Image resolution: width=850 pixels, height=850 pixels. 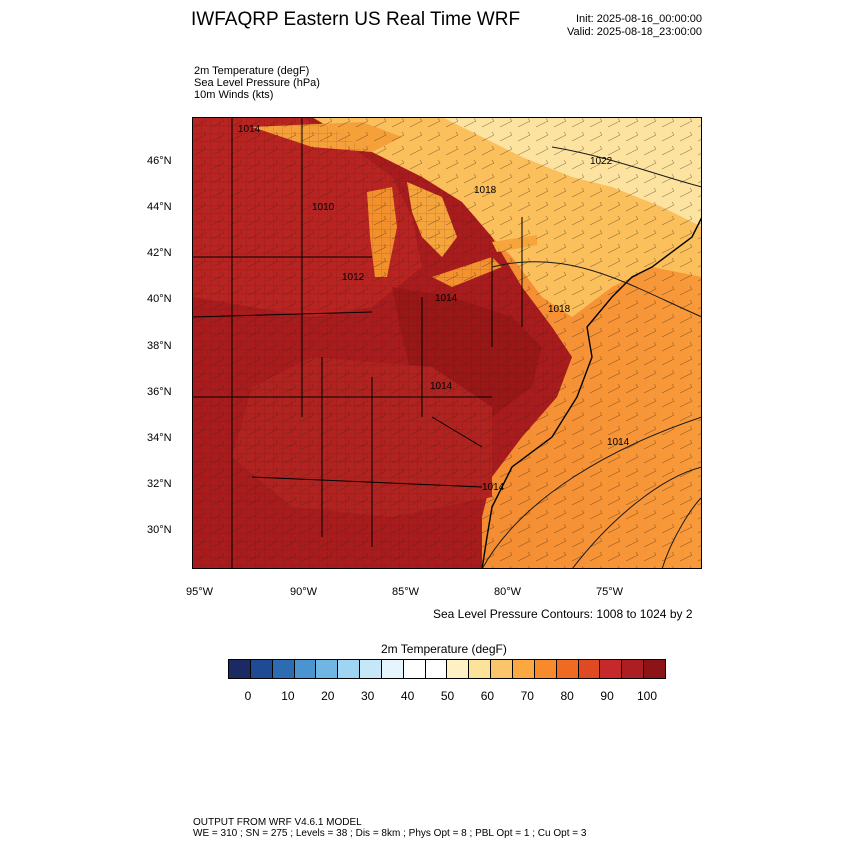 I want to click on init-time: Init: 2025-08-16_00:00:00, so click(x=639, y=19).